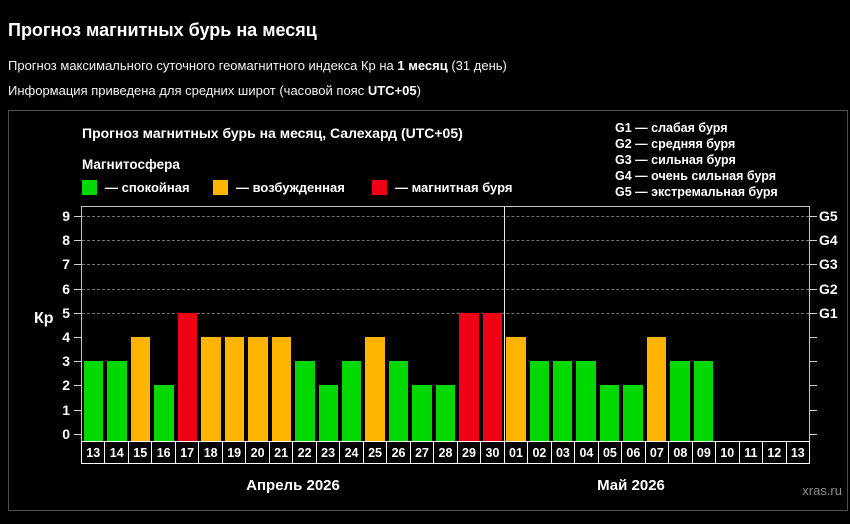 The image size is (850, 524). I want to click on date-cell: 21, so click(280, 452).